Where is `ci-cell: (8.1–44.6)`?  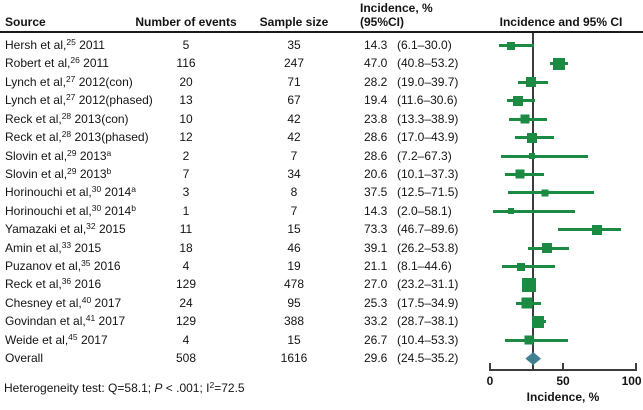 ci-cell: (8.1–44.6) is located at coordinates (424, 266).